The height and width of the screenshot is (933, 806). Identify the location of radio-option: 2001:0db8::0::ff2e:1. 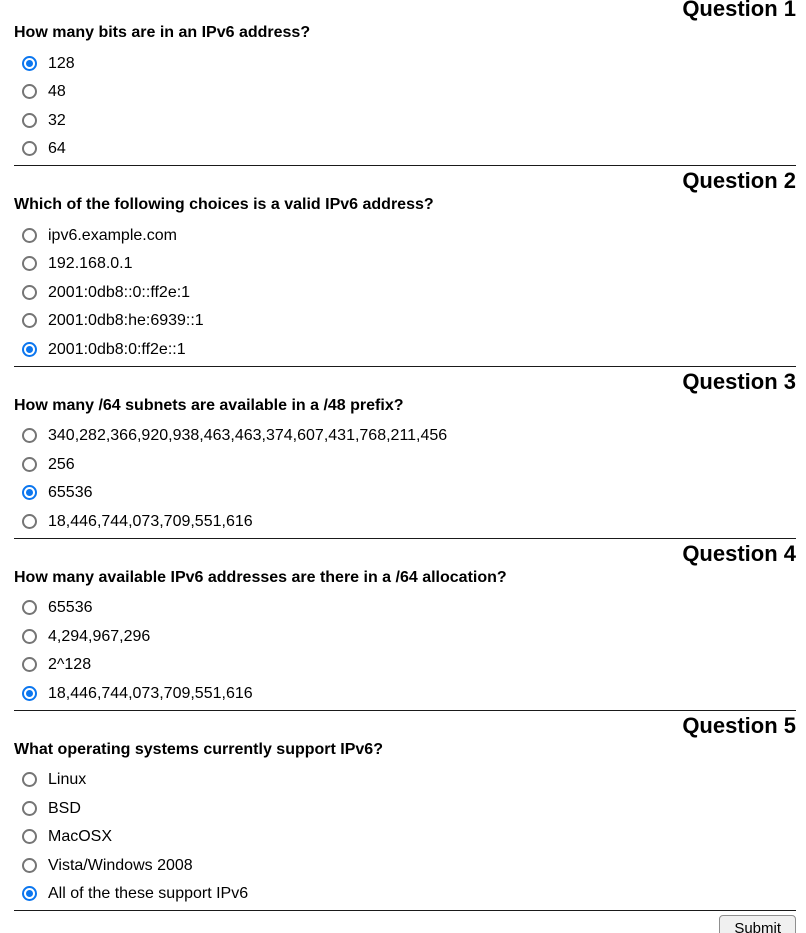
(405, 292).